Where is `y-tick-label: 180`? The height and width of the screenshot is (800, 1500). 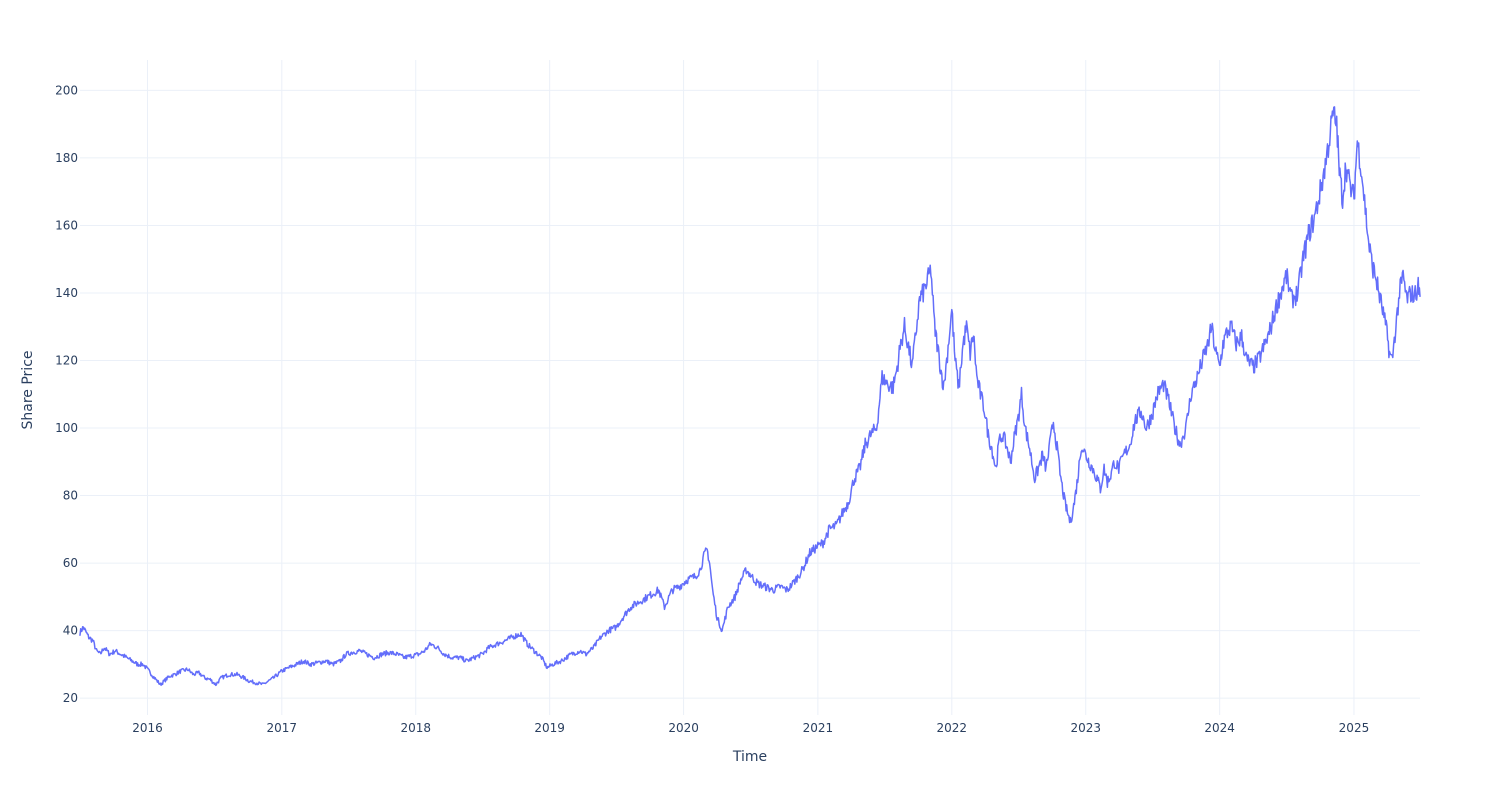 y-tick-label: 180 is located at coordinates (66, 158).